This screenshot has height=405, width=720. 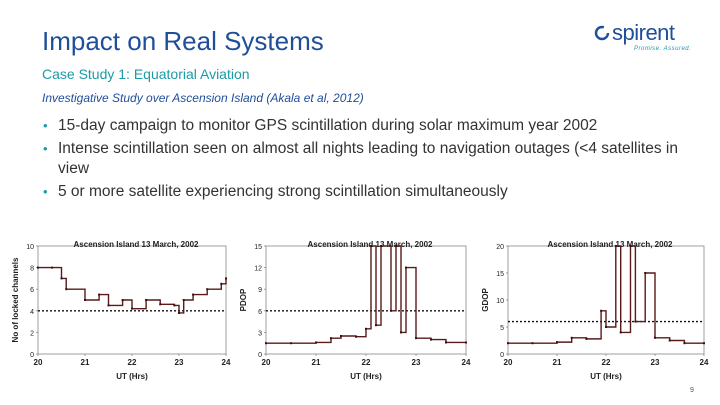 What do you see at coordinates (32, 312) in the screenshot?
I see `y-tick-label: 4` at bounding box center [32, 312].